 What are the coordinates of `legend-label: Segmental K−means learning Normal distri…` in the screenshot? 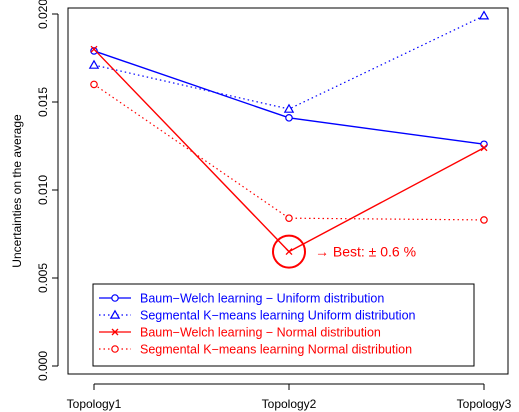 It's located at (276, 350).